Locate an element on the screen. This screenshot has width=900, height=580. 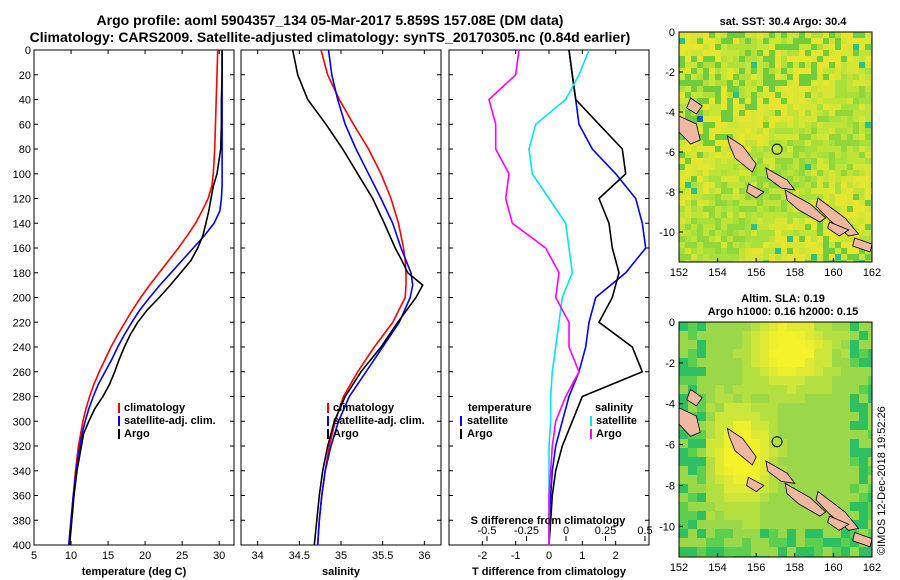
sla_map-ytick-label: -6 is located at coordinates (670, 446).